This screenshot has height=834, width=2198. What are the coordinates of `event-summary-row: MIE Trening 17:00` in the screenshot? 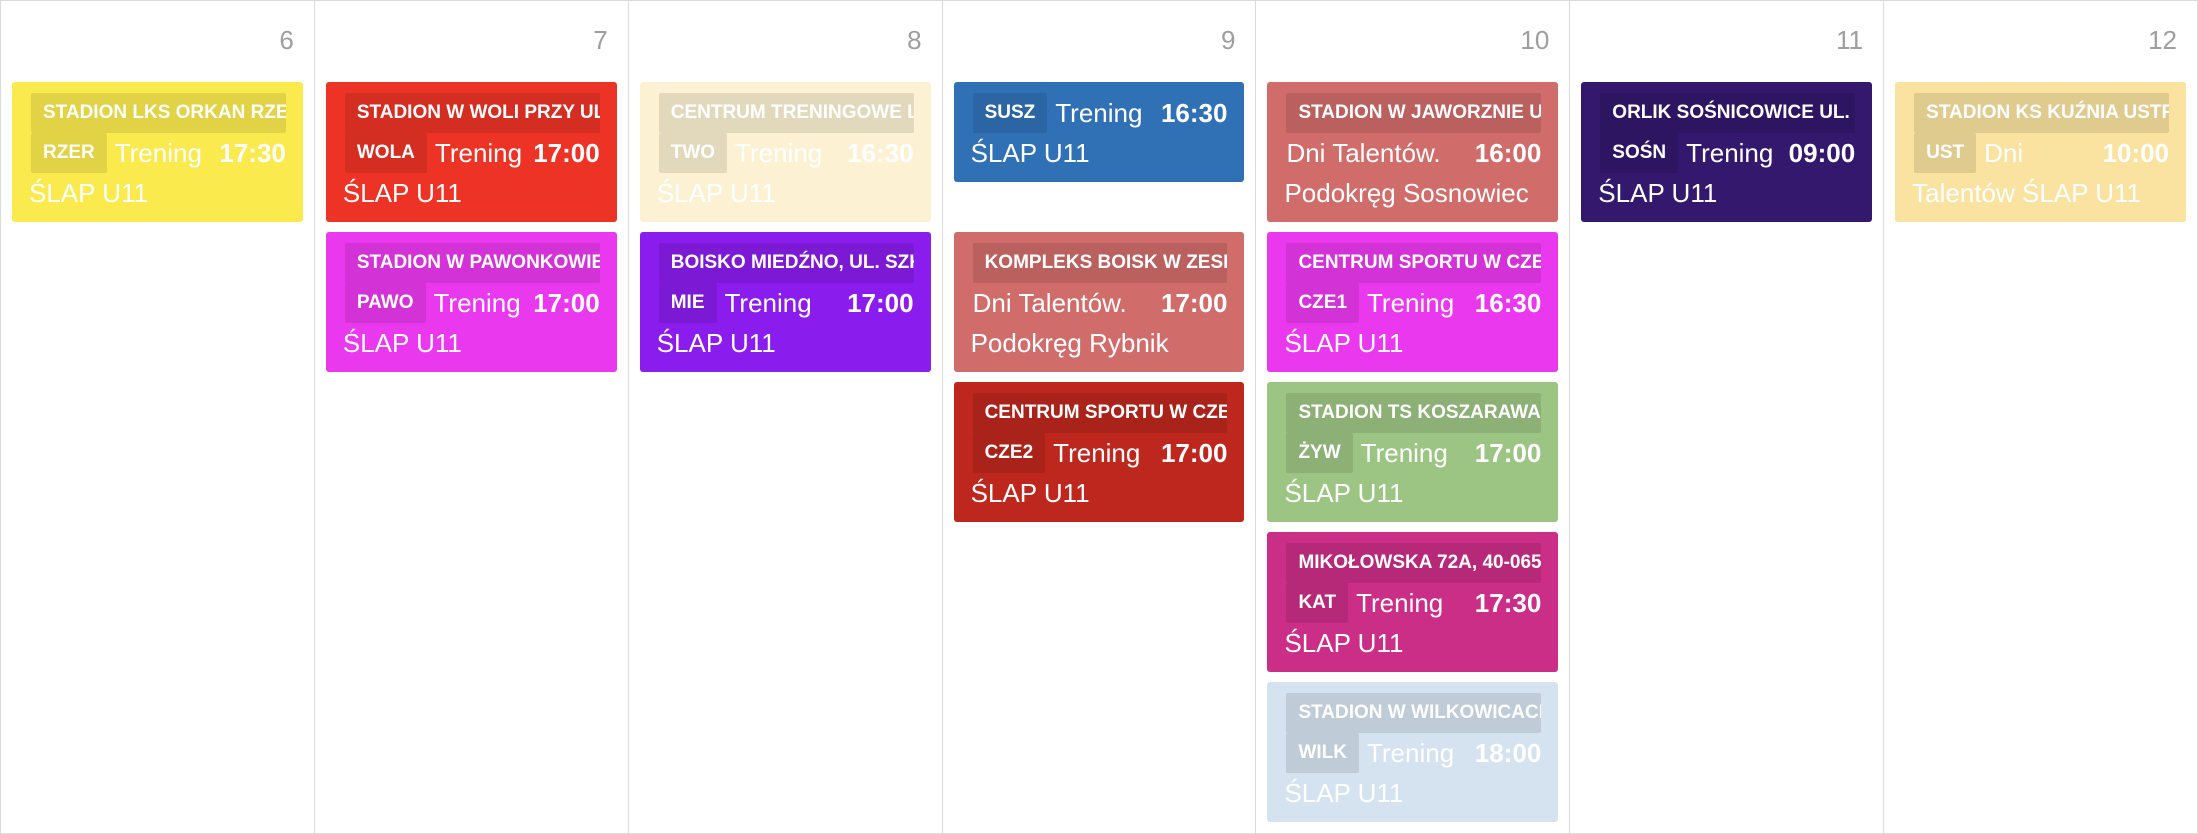 It's located at (785, 303).